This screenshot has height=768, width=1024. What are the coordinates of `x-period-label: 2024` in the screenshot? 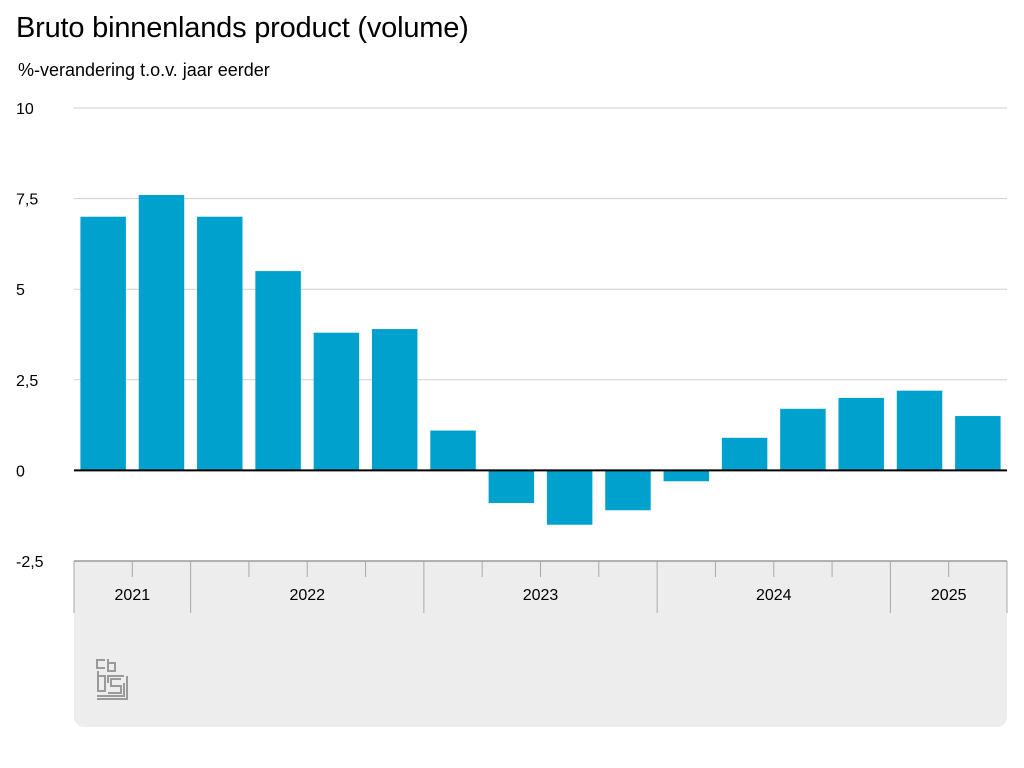 It's located at (774, 595).